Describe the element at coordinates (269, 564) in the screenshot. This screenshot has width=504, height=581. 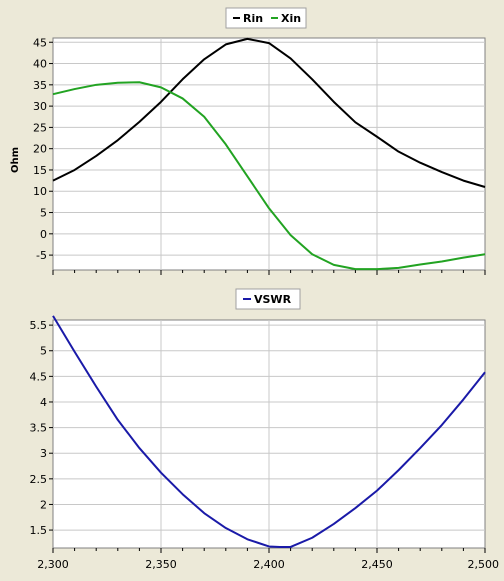
I see `x-tick-label: 2,400` at that location.